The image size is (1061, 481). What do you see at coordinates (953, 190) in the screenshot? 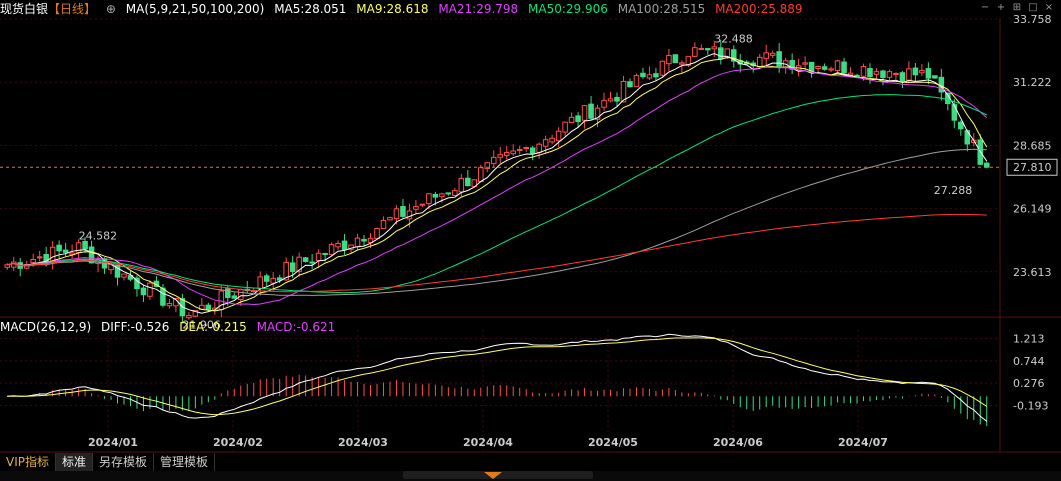
I see `price-annotation: 27.288` at bounding box center [953, 190].